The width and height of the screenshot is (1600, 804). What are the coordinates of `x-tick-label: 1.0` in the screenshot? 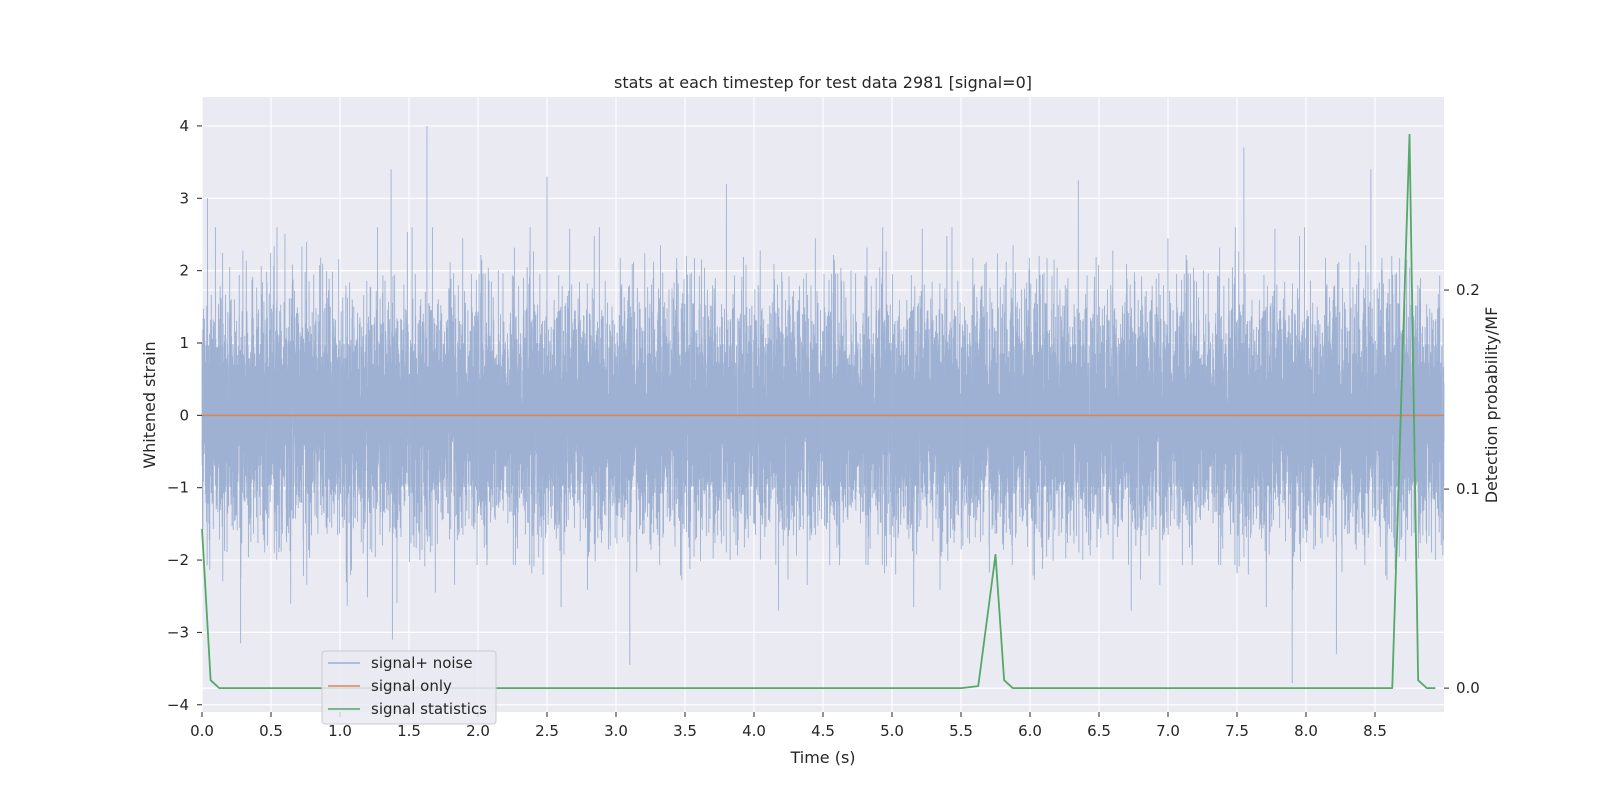 It's located at (340, 731).